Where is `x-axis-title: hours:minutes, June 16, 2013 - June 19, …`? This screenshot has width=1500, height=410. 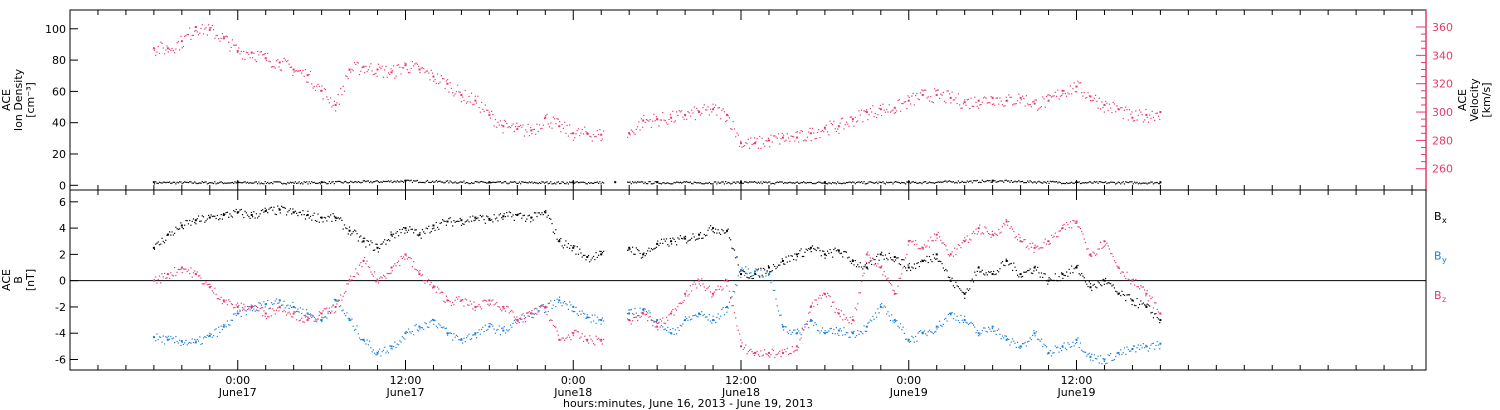 x-axis-title: hours:minutes, June 16, 2013 - June 19, … is located at coordinates (688, 403).